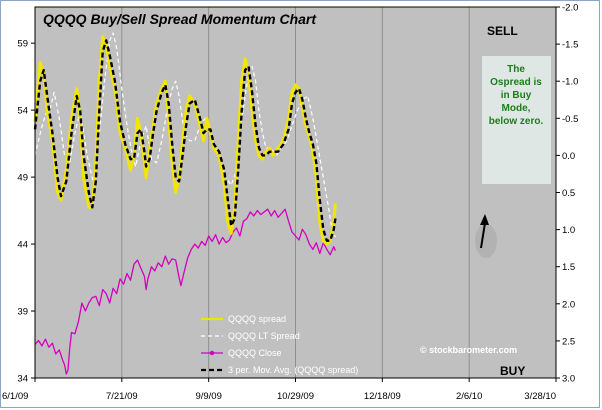 This screenshot has height=410, width=602. I want to click on sell-label: SELL, so click(502, 31).